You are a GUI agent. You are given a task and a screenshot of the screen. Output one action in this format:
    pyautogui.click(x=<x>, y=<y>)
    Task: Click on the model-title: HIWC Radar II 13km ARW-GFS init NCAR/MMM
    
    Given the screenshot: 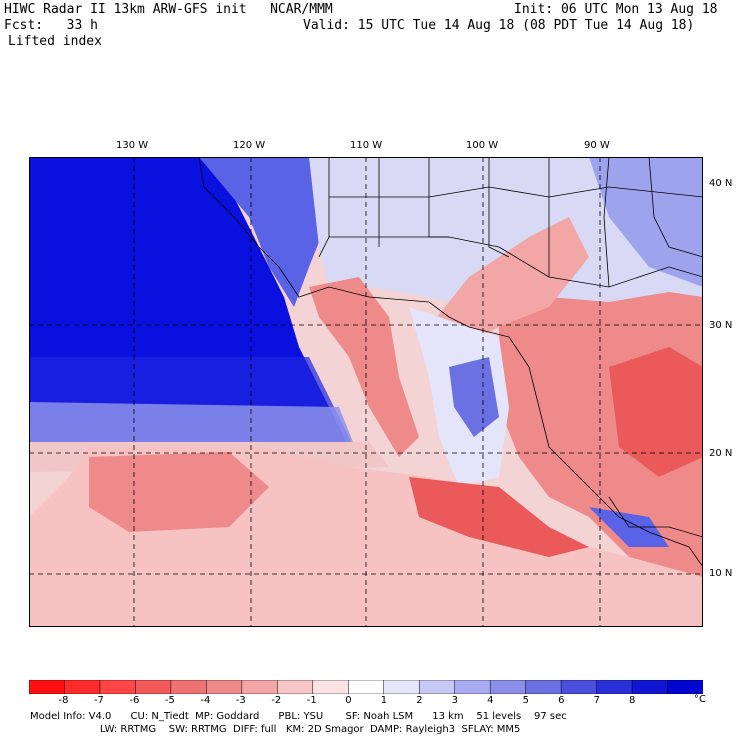 What is the action you would take?
    pyautogui.click(x=168, y=9)
    